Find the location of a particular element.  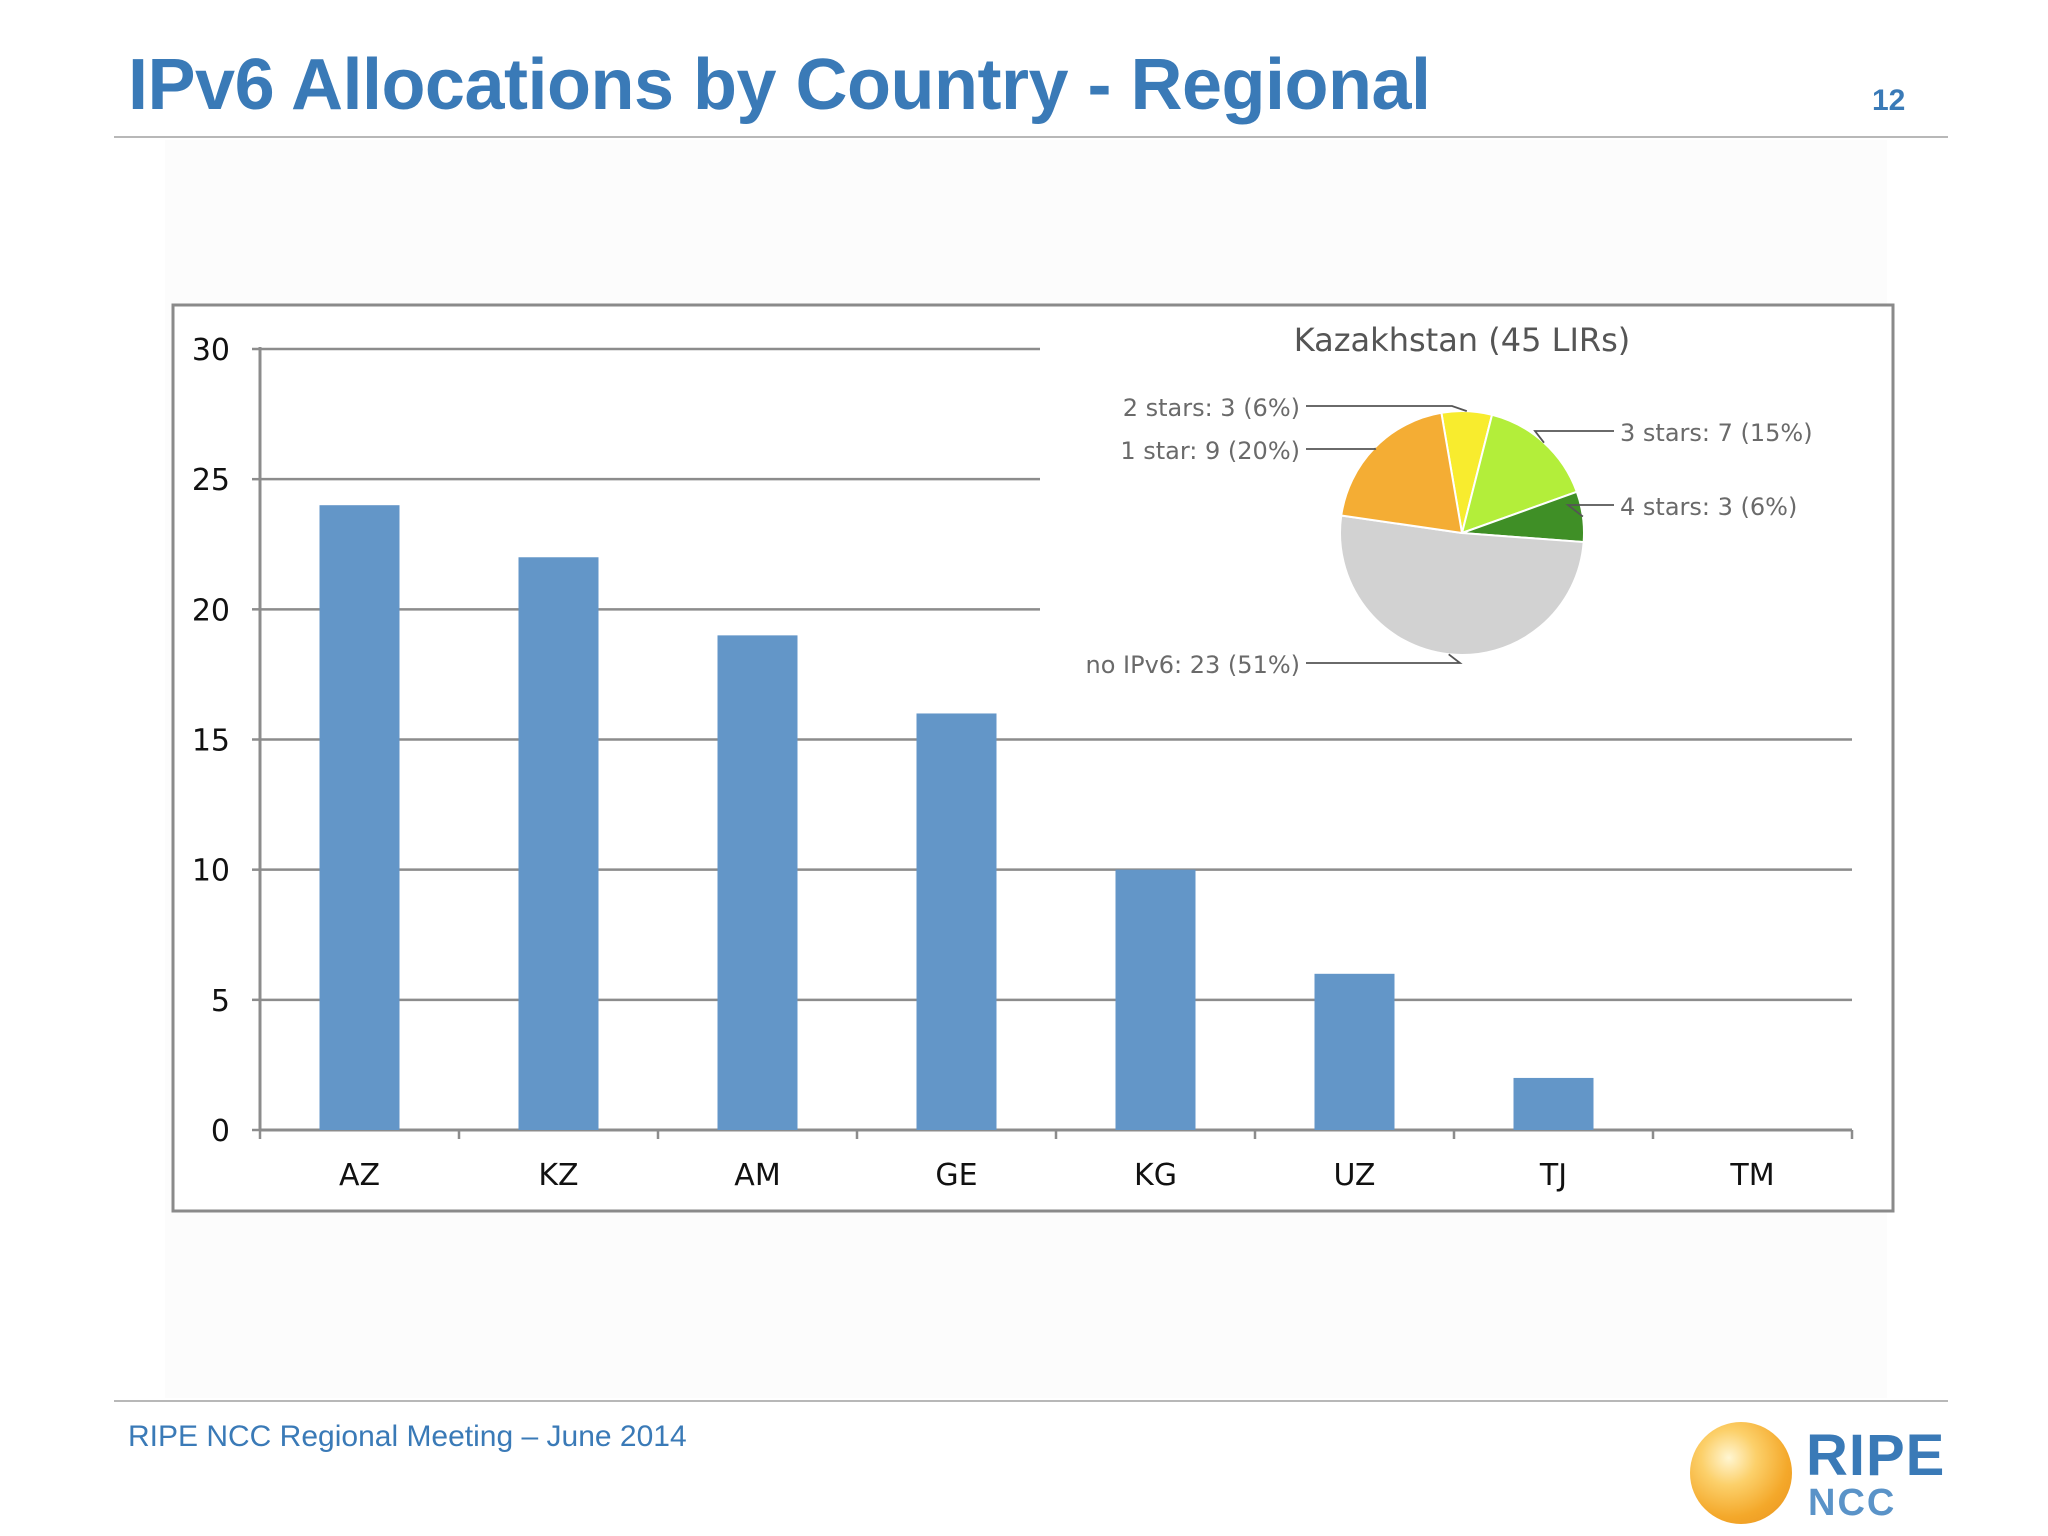

bar-ge is located at coordinates (956, 921).